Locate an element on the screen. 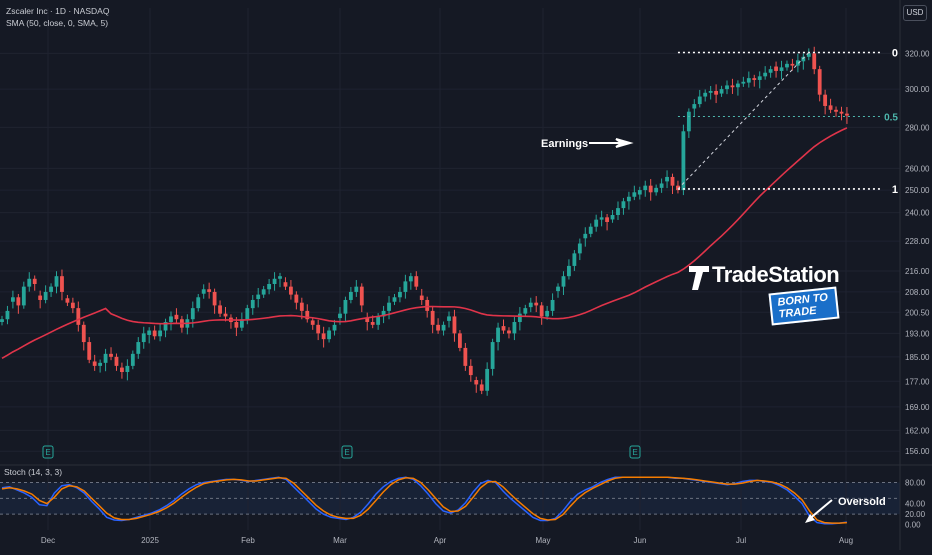 This screenshot has width=932, height=555. fib-trend-line is located at coordinates (743, 121).